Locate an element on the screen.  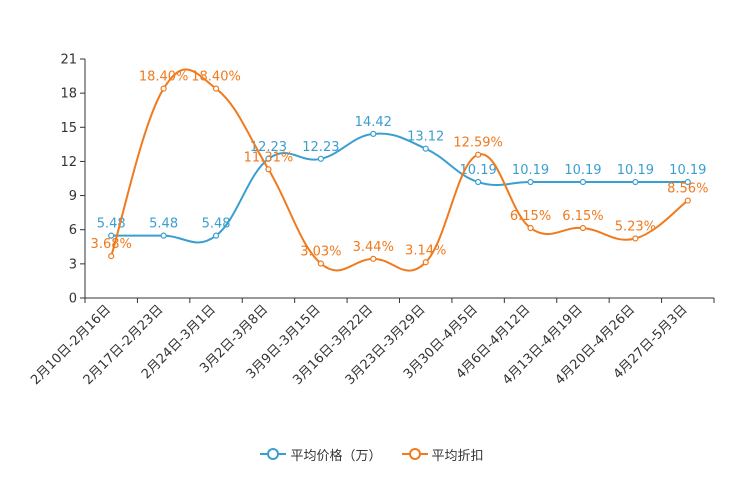
legend-item-price: 平均价格（万） is located at coordinates (321, 454).